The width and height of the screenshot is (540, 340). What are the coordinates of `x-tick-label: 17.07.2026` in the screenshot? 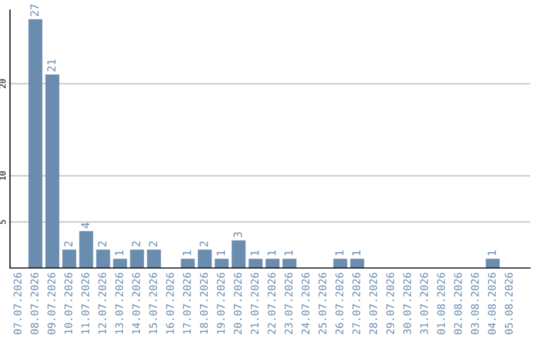 It's located at (187, 303).